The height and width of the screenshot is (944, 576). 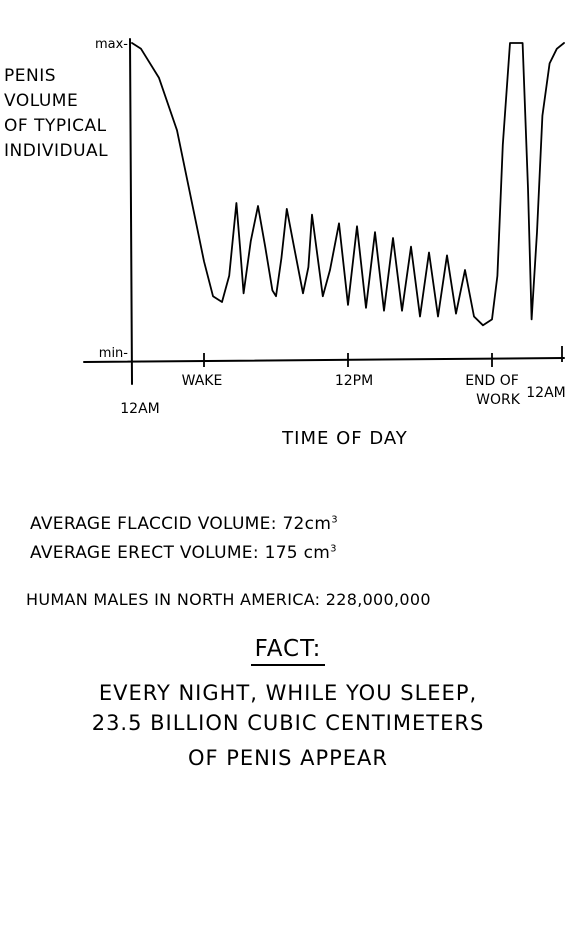 What do you see at coordinates (334, 520) in the screenshot?
I see `stat-flaccid-exp: 3` at bounding box center [334, 520].